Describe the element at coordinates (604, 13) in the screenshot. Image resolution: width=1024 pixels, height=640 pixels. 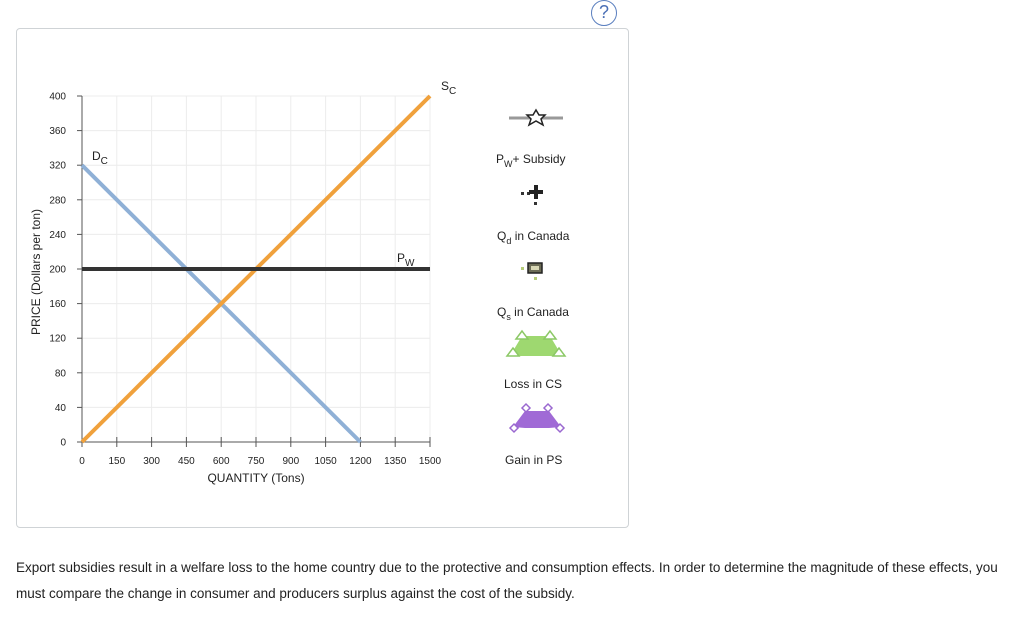
I see `help-button: ?` at that location.